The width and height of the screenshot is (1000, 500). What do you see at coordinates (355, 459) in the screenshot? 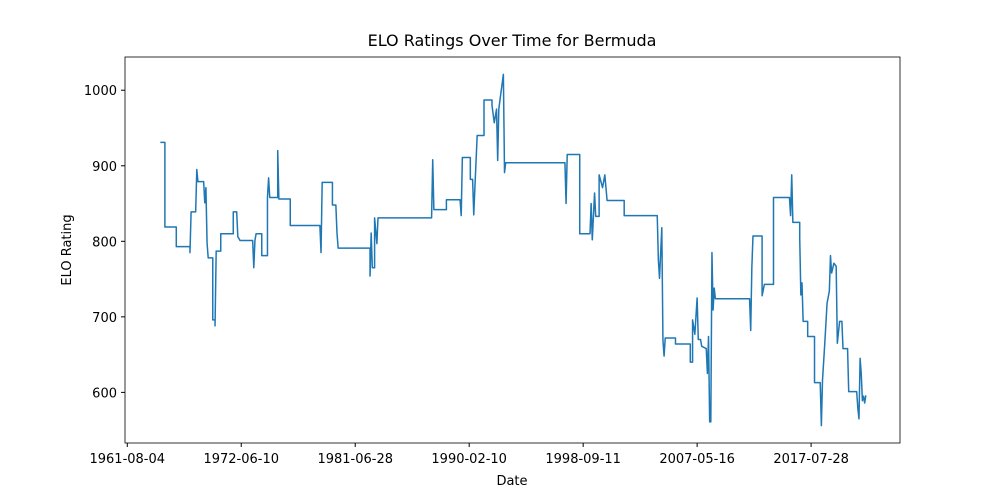
I see `x-tick-label: 1981-06-28` at bounding box center [355, 459].